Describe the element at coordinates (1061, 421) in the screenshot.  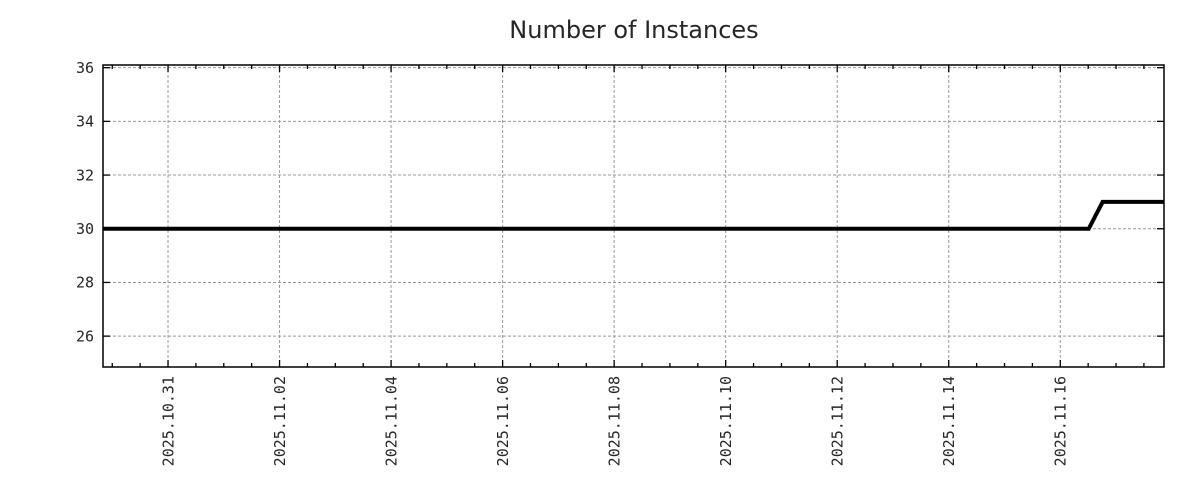
I see `x-tick-label: 2025.11.16` at that location.